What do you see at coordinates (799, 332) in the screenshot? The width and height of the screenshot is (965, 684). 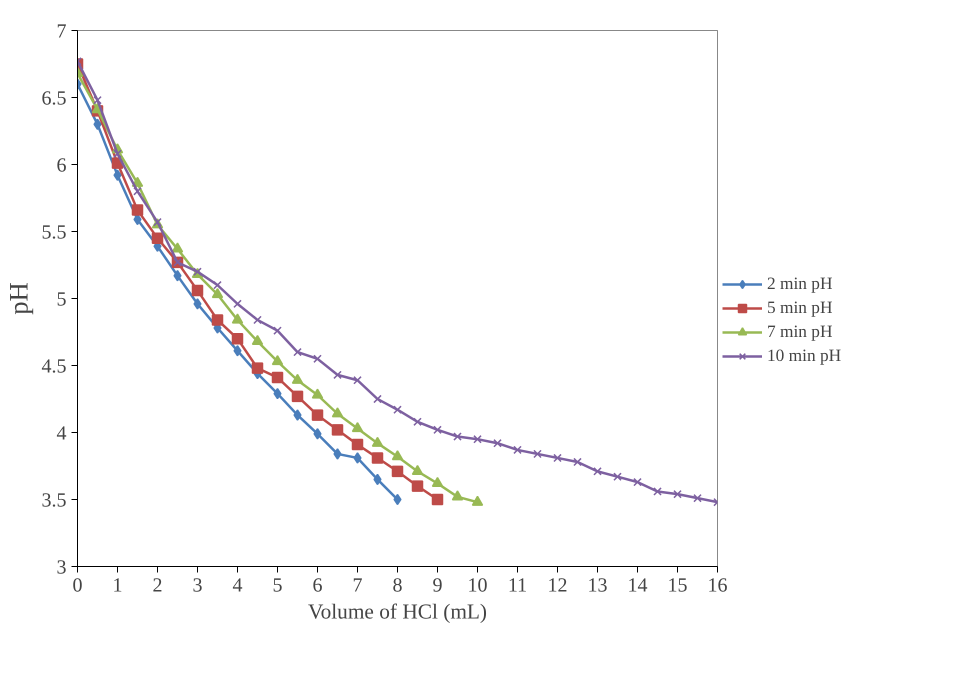 I see `legend-label: 7 min pH` at bounding box center [799, 332].